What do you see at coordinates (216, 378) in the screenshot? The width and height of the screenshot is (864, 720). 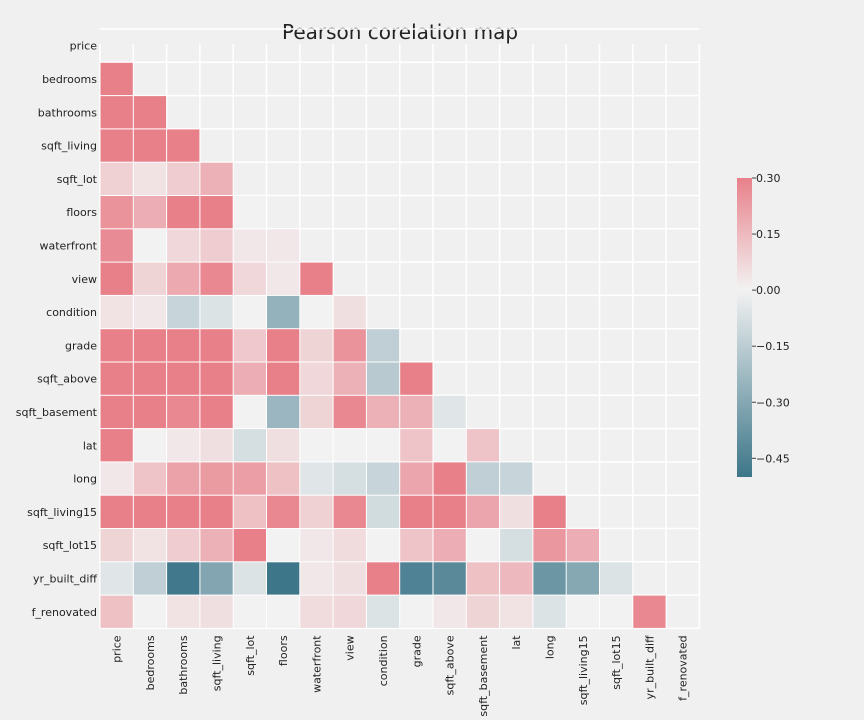 I see `heatmap-cell-sqft_above-sqft_living` at bounding box center [216, 378].